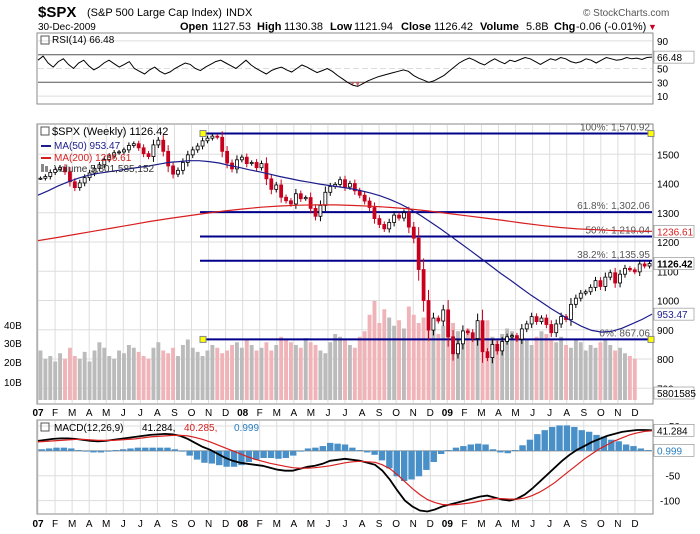  I want to click on hist-value-label-box, so click(674, 450).